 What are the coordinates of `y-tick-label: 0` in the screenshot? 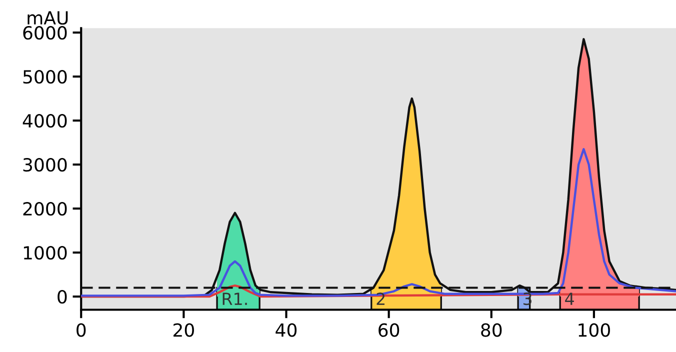 It's located at (62, 297).